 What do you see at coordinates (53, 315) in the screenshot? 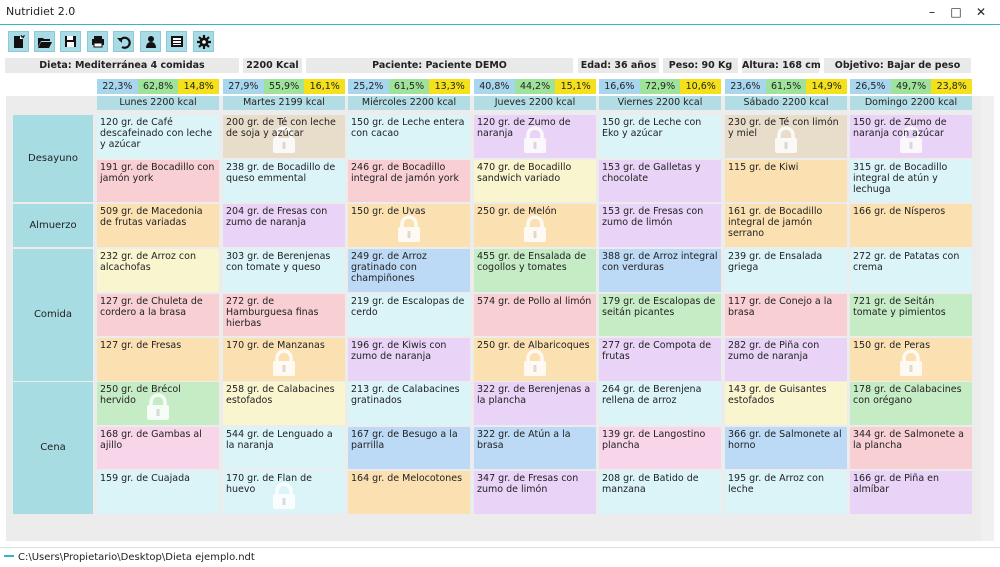
I see `meal-label: Comida` at bounding box center [53, 315].